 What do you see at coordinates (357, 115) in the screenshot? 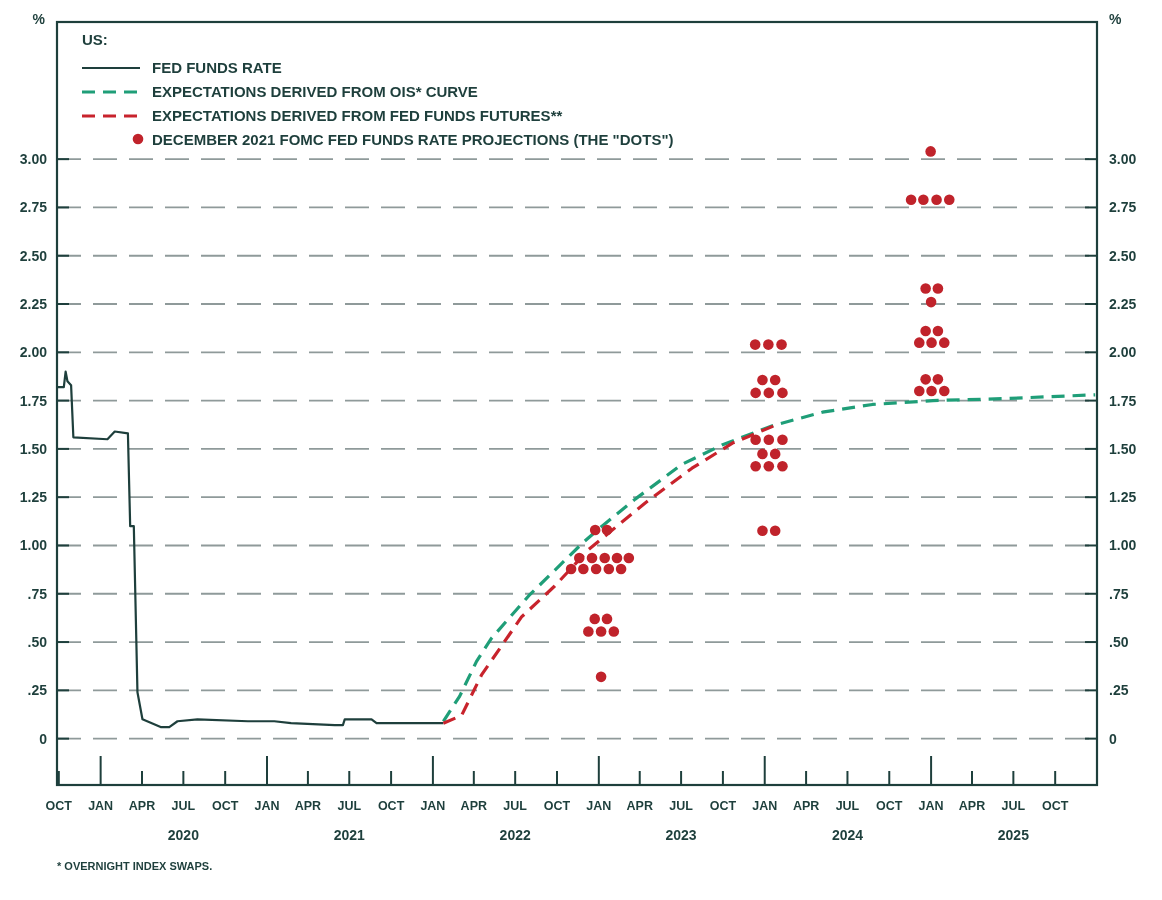
I see `legend-label: EXPECTATIONS DERIVED FROM FED FUNDS FUTURES**` at bounding box center [357, 115].